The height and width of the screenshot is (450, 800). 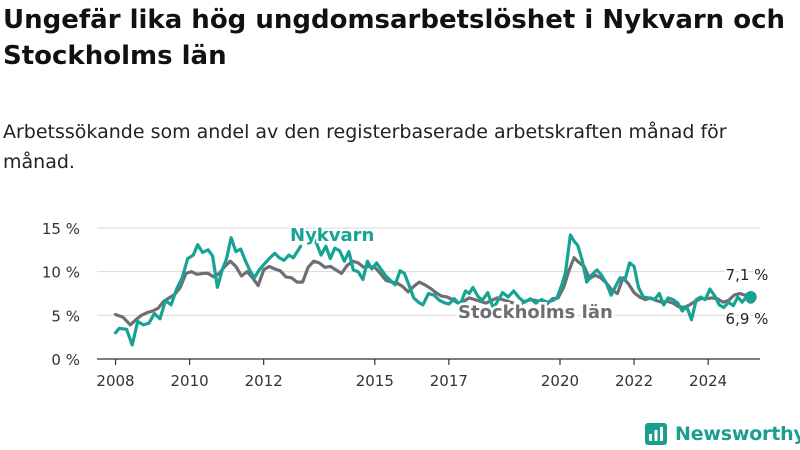 What do you see at coordinates (65, 316) in the screenshot?
I see `y-tick-label: 5 %` at bounding box center [65, 316].